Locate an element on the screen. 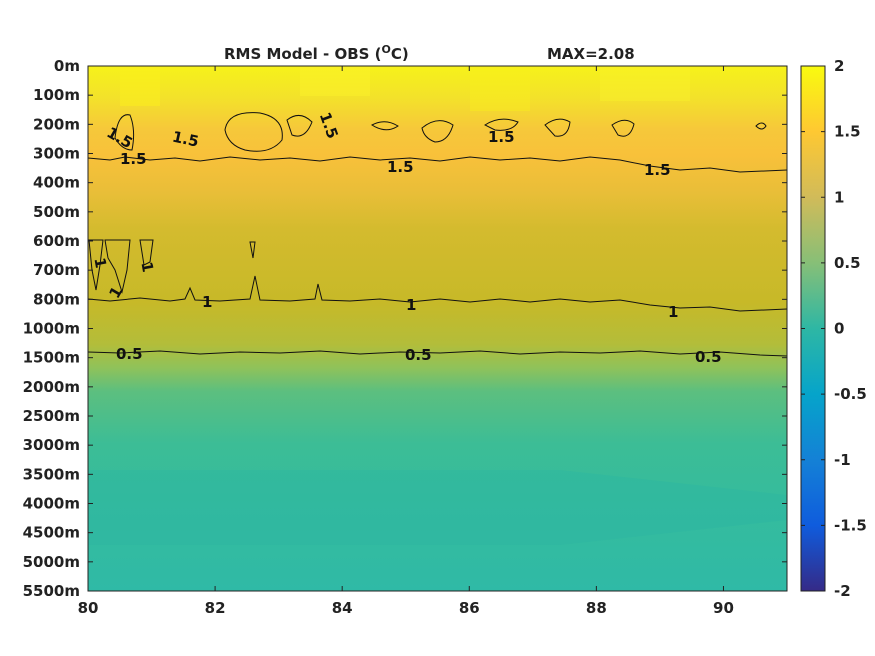 This screenshot has height=656, width=875. x-tick-label: 86 is located at coordinates (469, 608).